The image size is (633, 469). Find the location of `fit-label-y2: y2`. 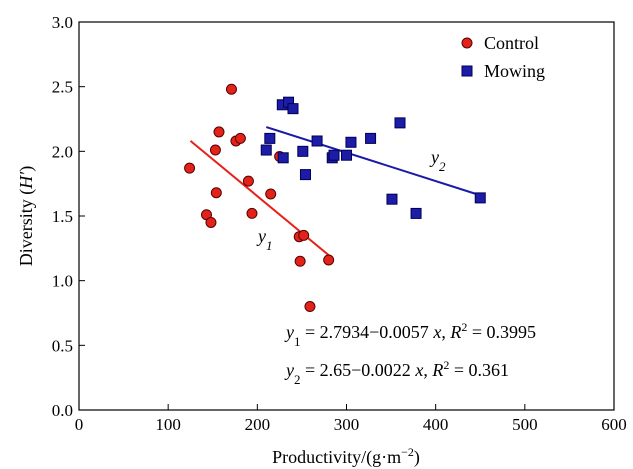

fit-label-y2: y2 is located at coordinates (437, 160).